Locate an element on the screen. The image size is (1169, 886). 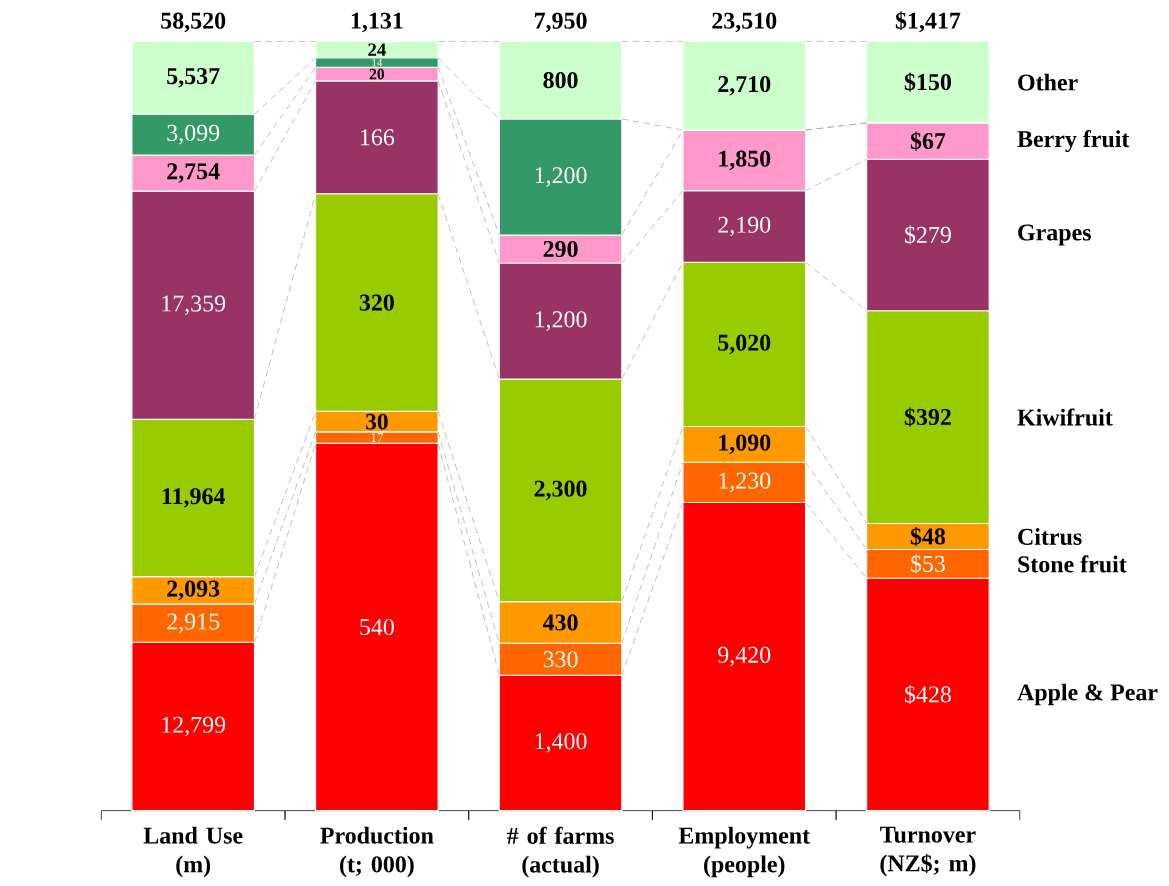
data-label: 12,799 is located at coordinates (194, 726).